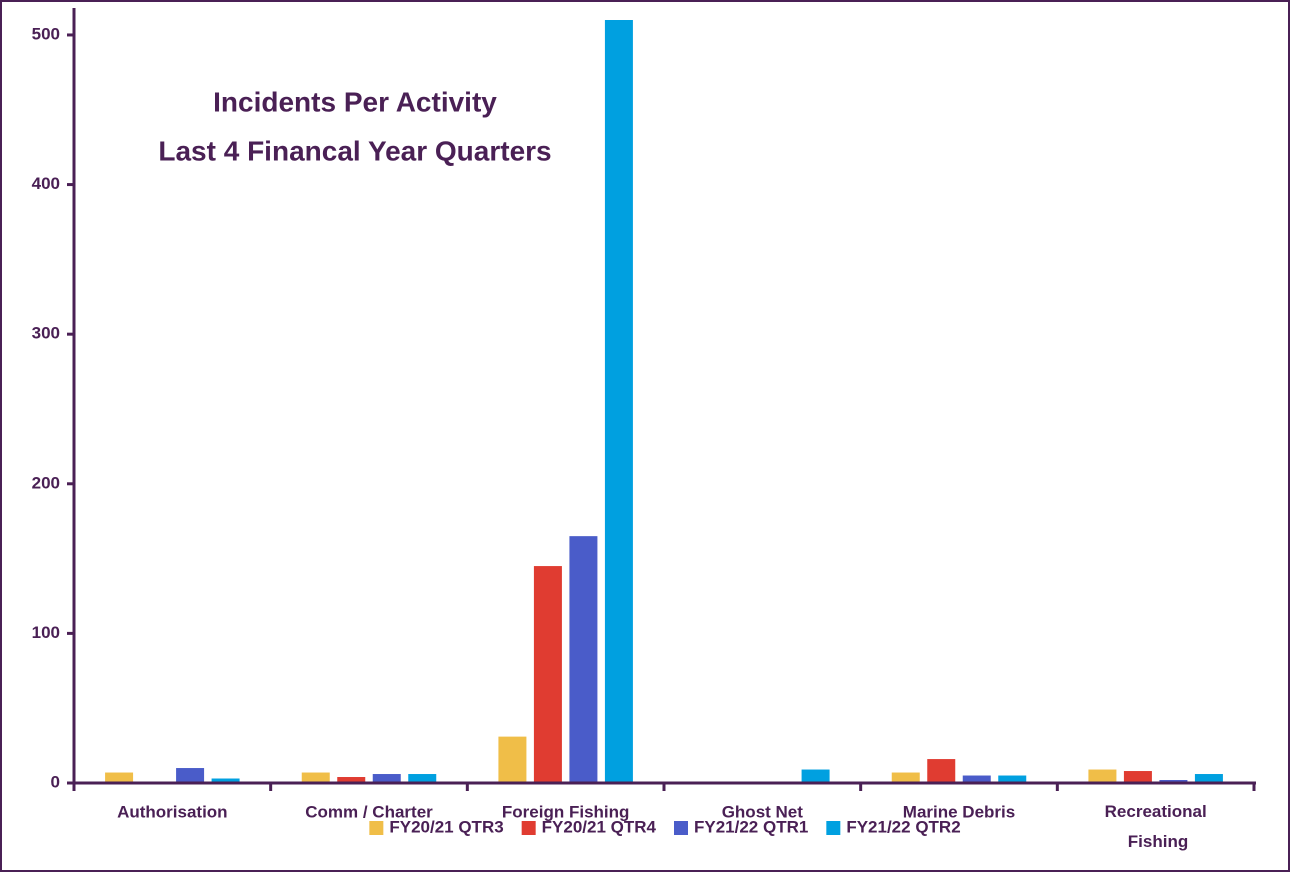 Image resolution: width=1290 pixels, height=872 pixels. I want to click on legend-label: FY20/21 QTR4, so click(599, 826).